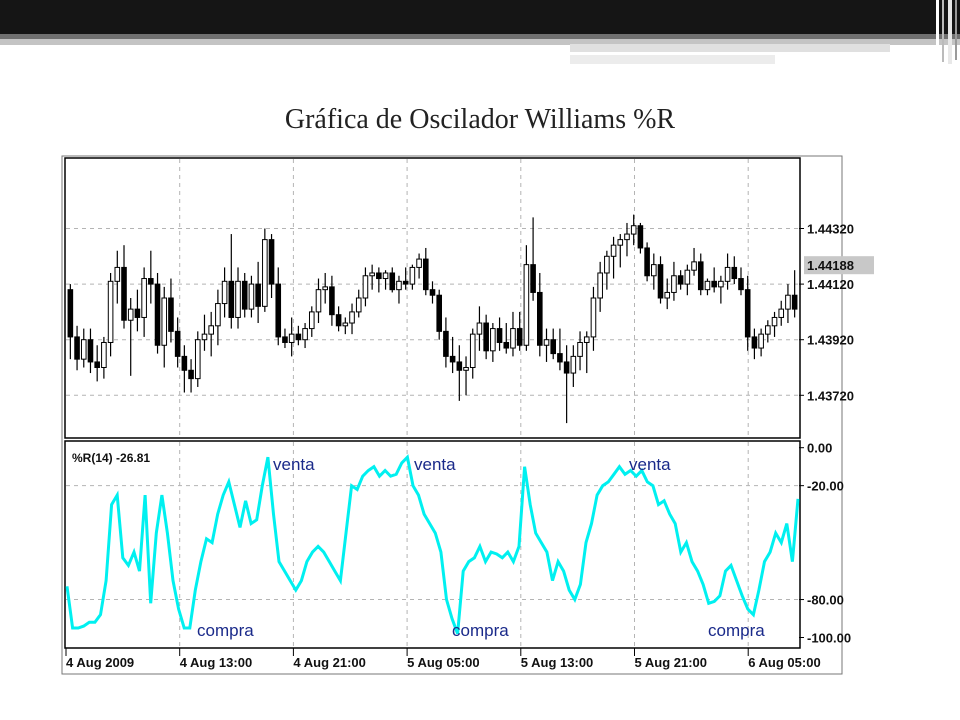 The image size is (960, 720). Describe the element at coordinates (329, 662) in the screenshot. I see `time-tick-label: 4 Aug 21:00` at that location.